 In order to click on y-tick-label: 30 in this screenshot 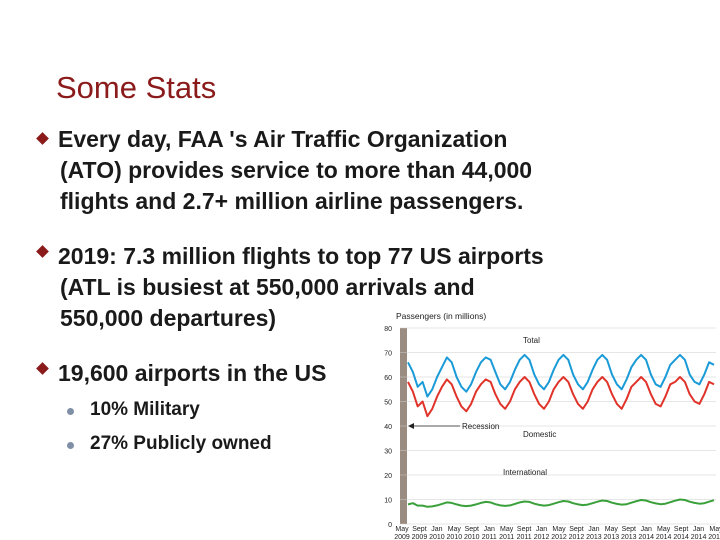, I will do `click(388, 452)`.